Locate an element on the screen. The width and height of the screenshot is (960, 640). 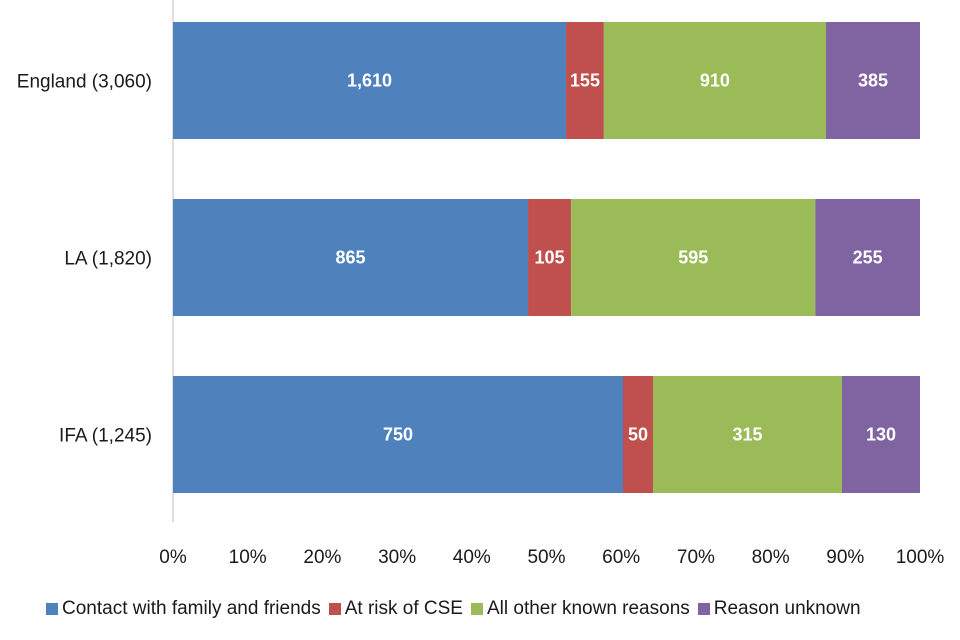
data-label: 155 is located at coordinates (585, 81).